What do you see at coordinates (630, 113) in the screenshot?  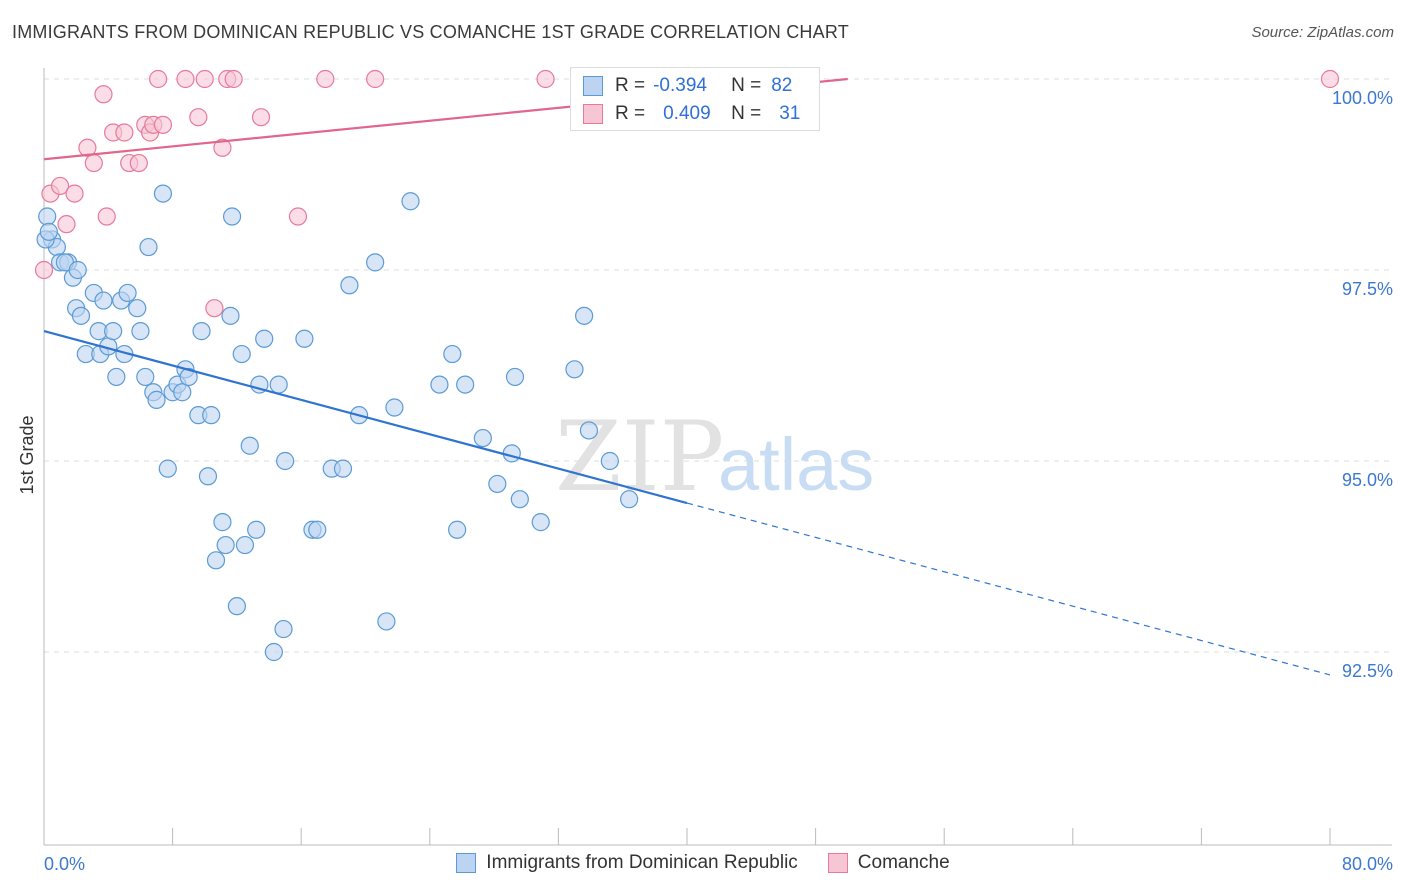 I see `legend-r-label: R =` at bounding box center [630, 113].